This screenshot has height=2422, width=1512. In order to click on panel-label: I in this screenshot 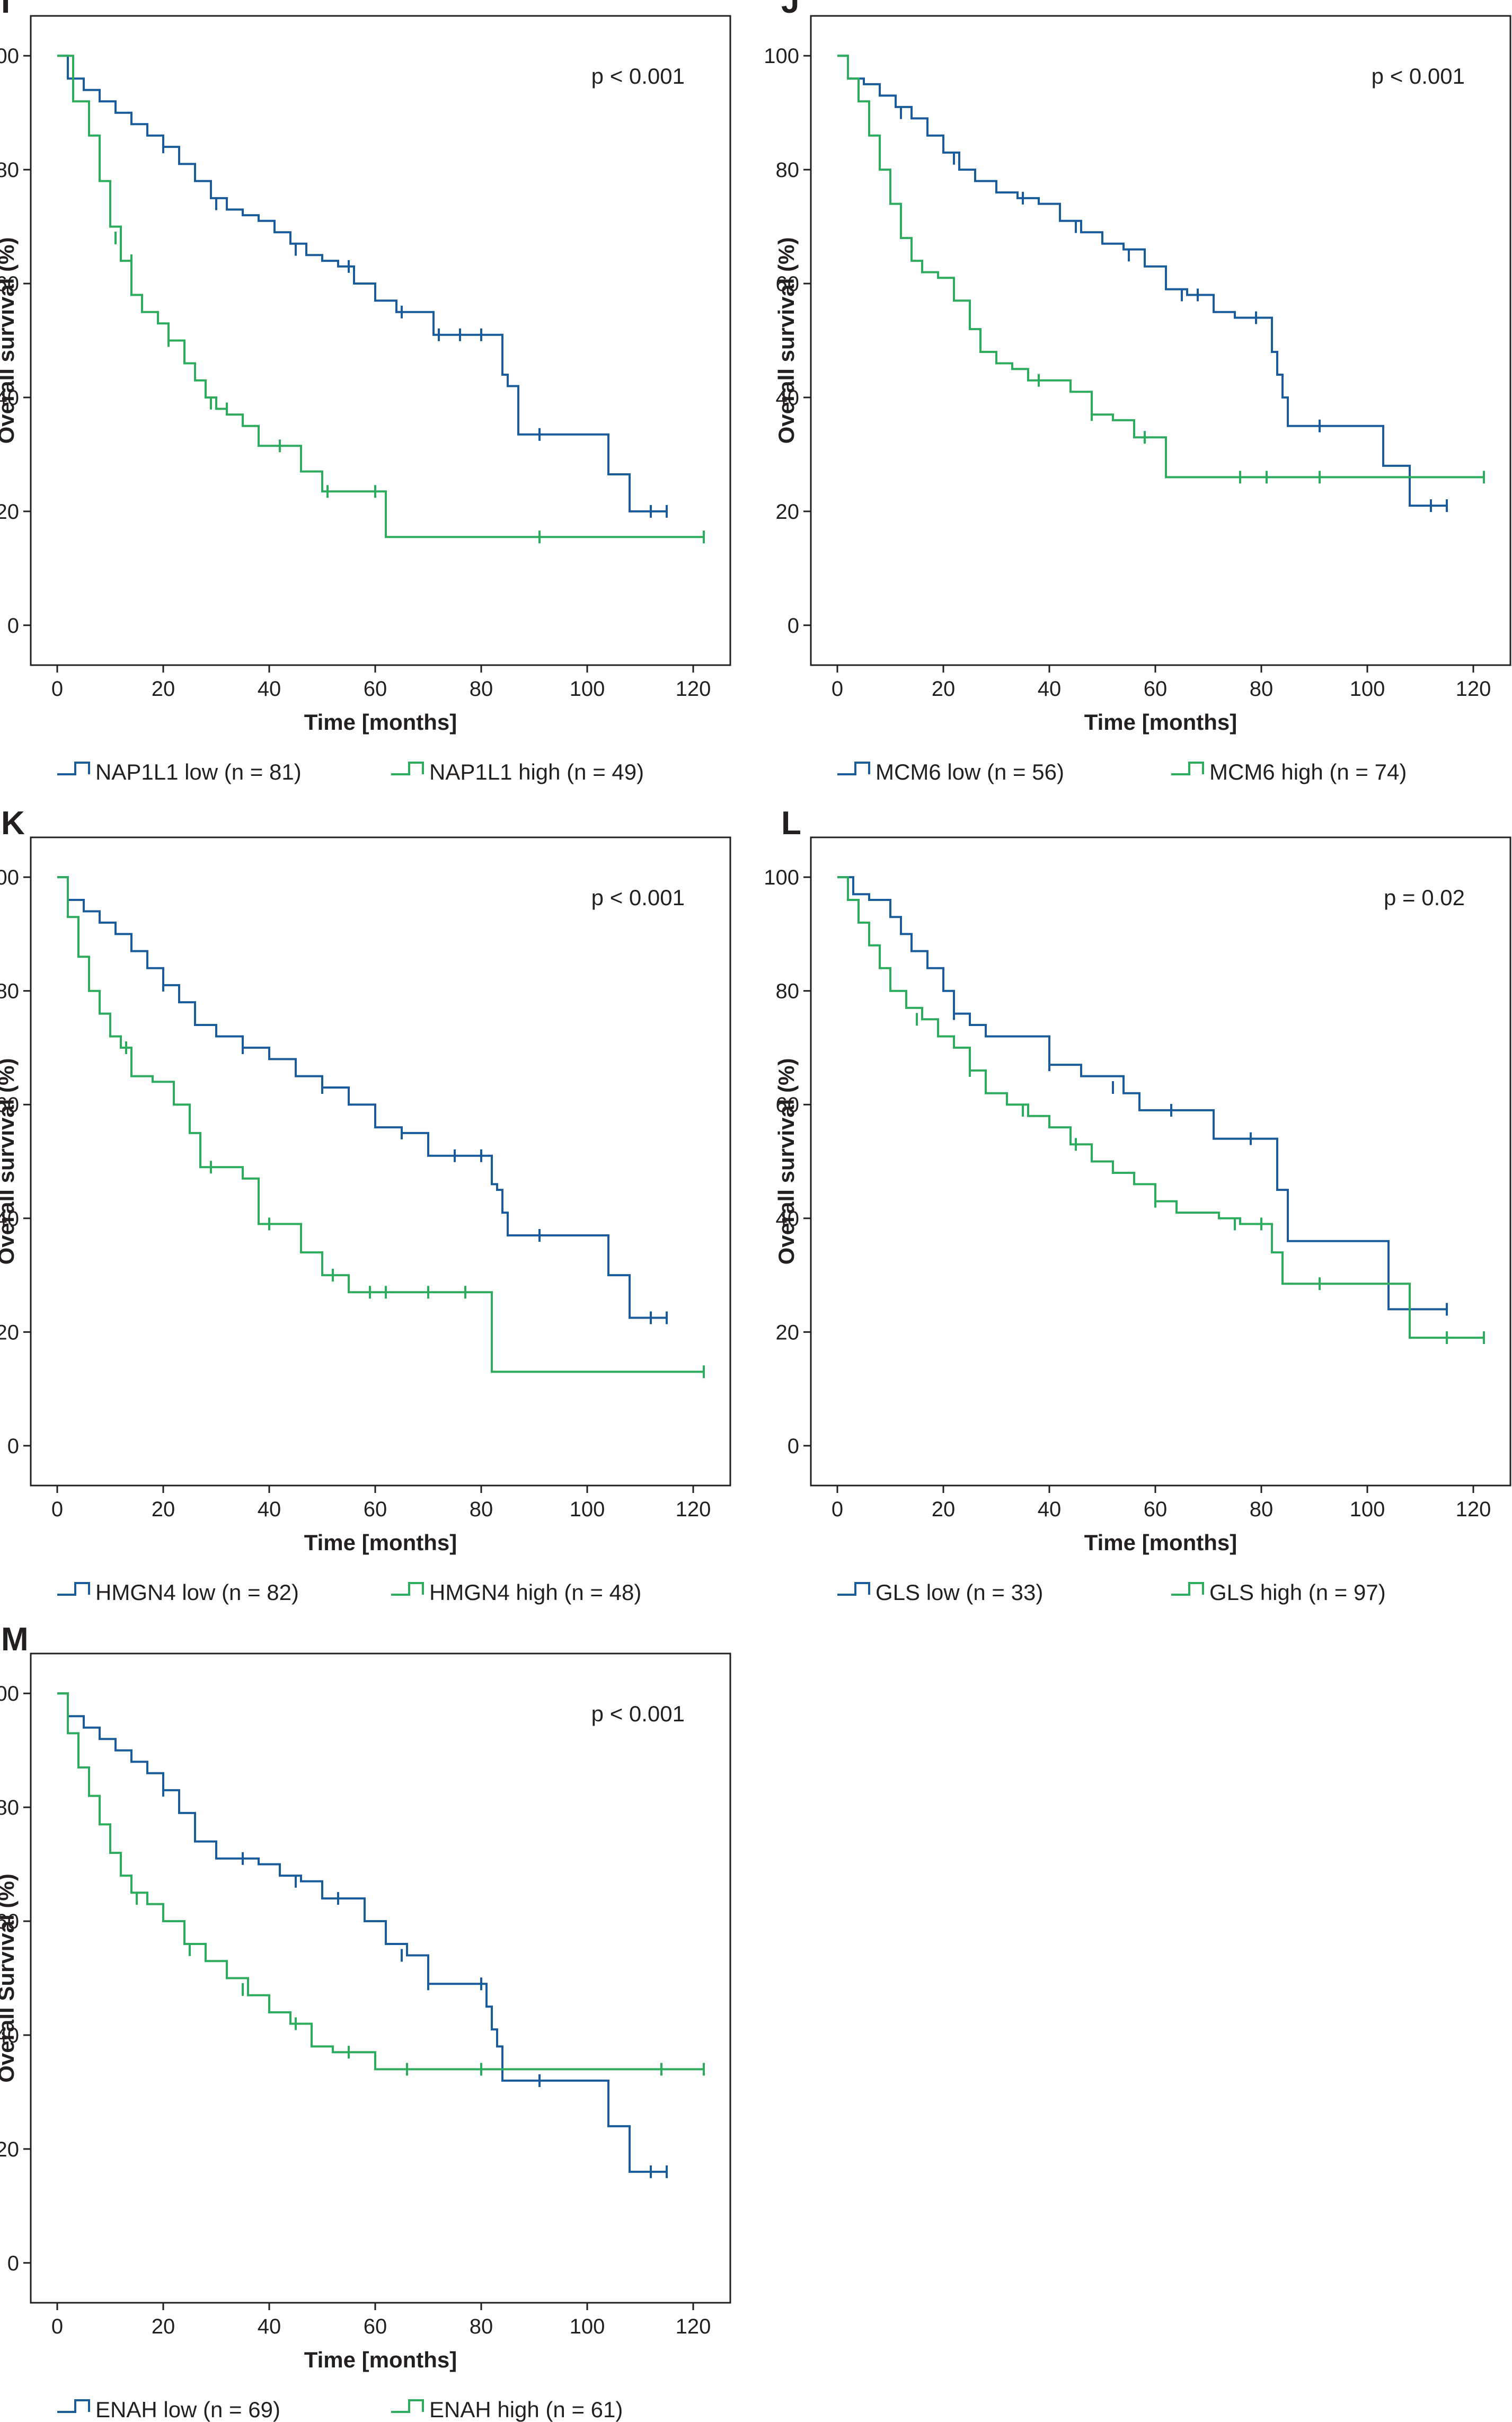, I will do `click(5, 10)`.